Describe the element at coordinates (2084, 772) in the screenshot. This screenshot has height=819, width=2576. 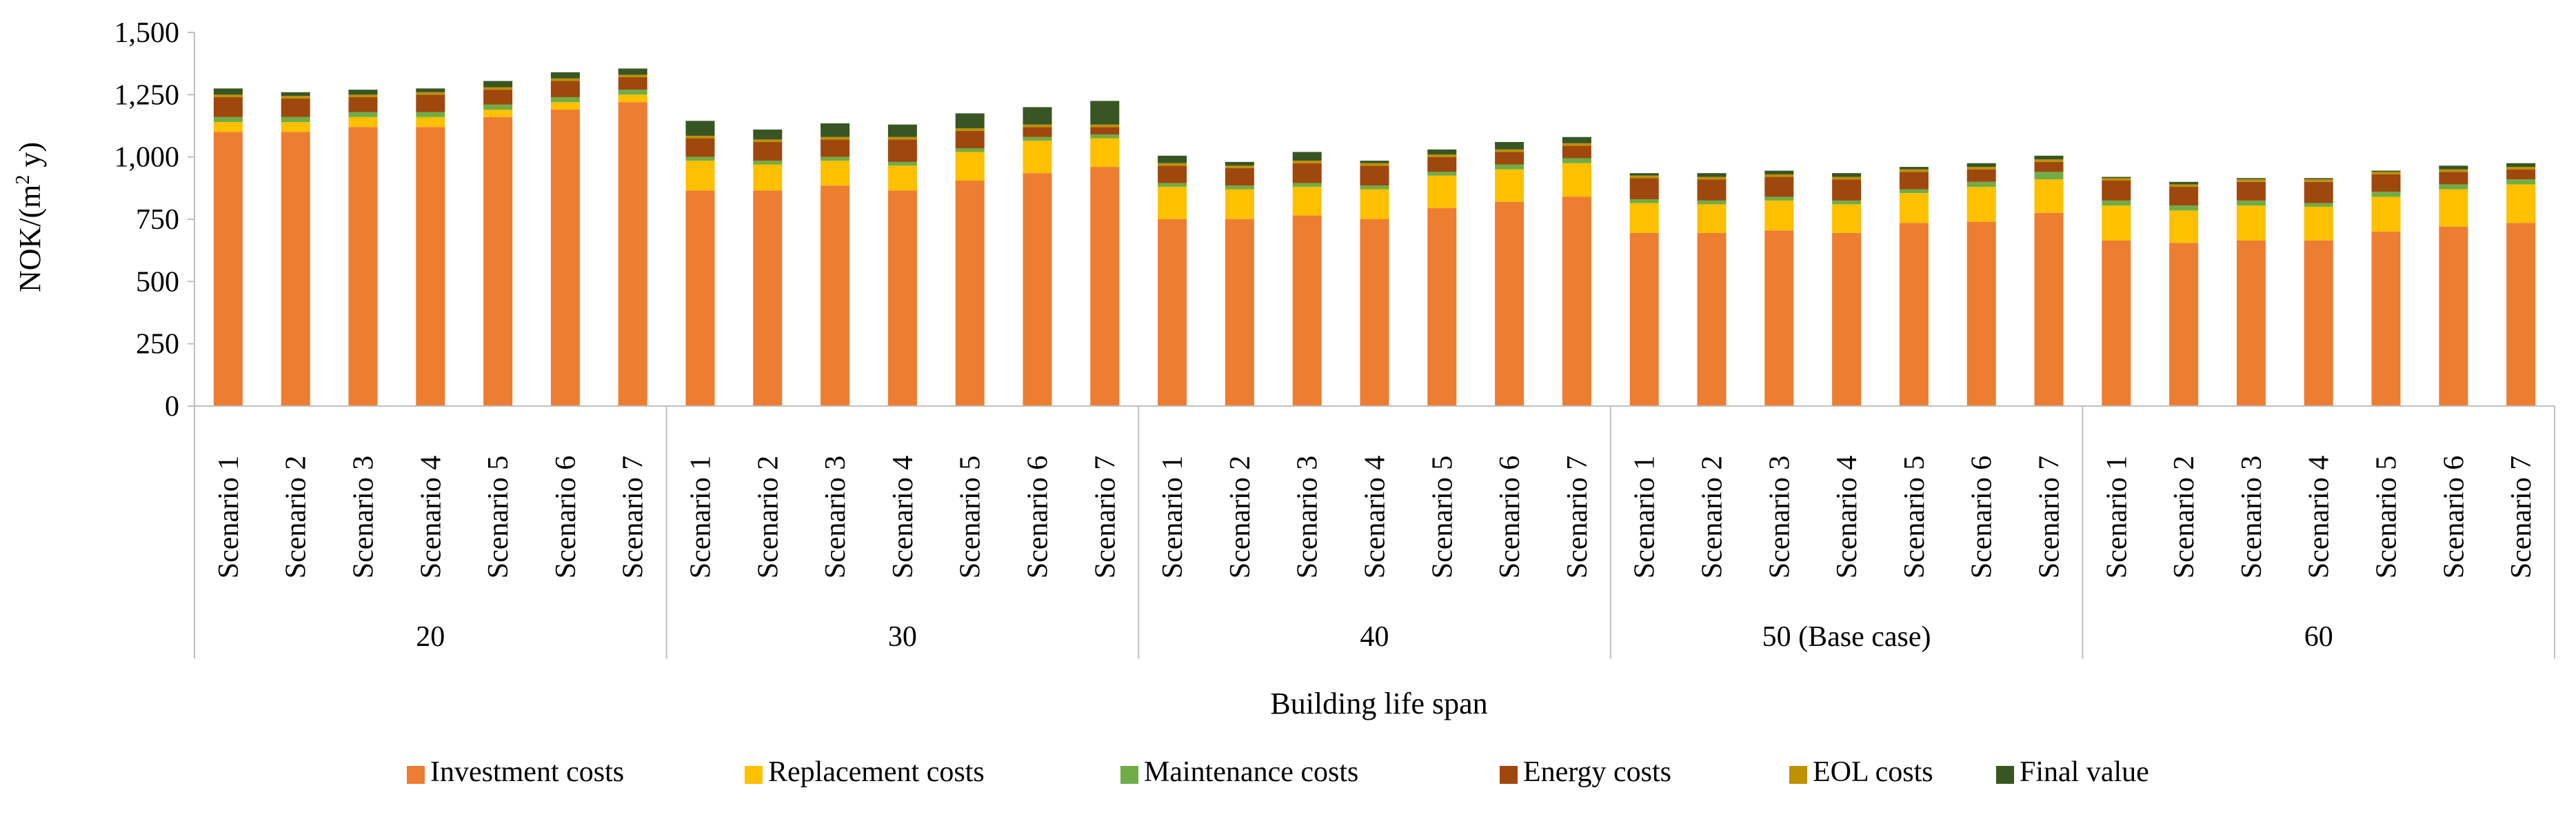
I see `legend-label: Final value` at that location.